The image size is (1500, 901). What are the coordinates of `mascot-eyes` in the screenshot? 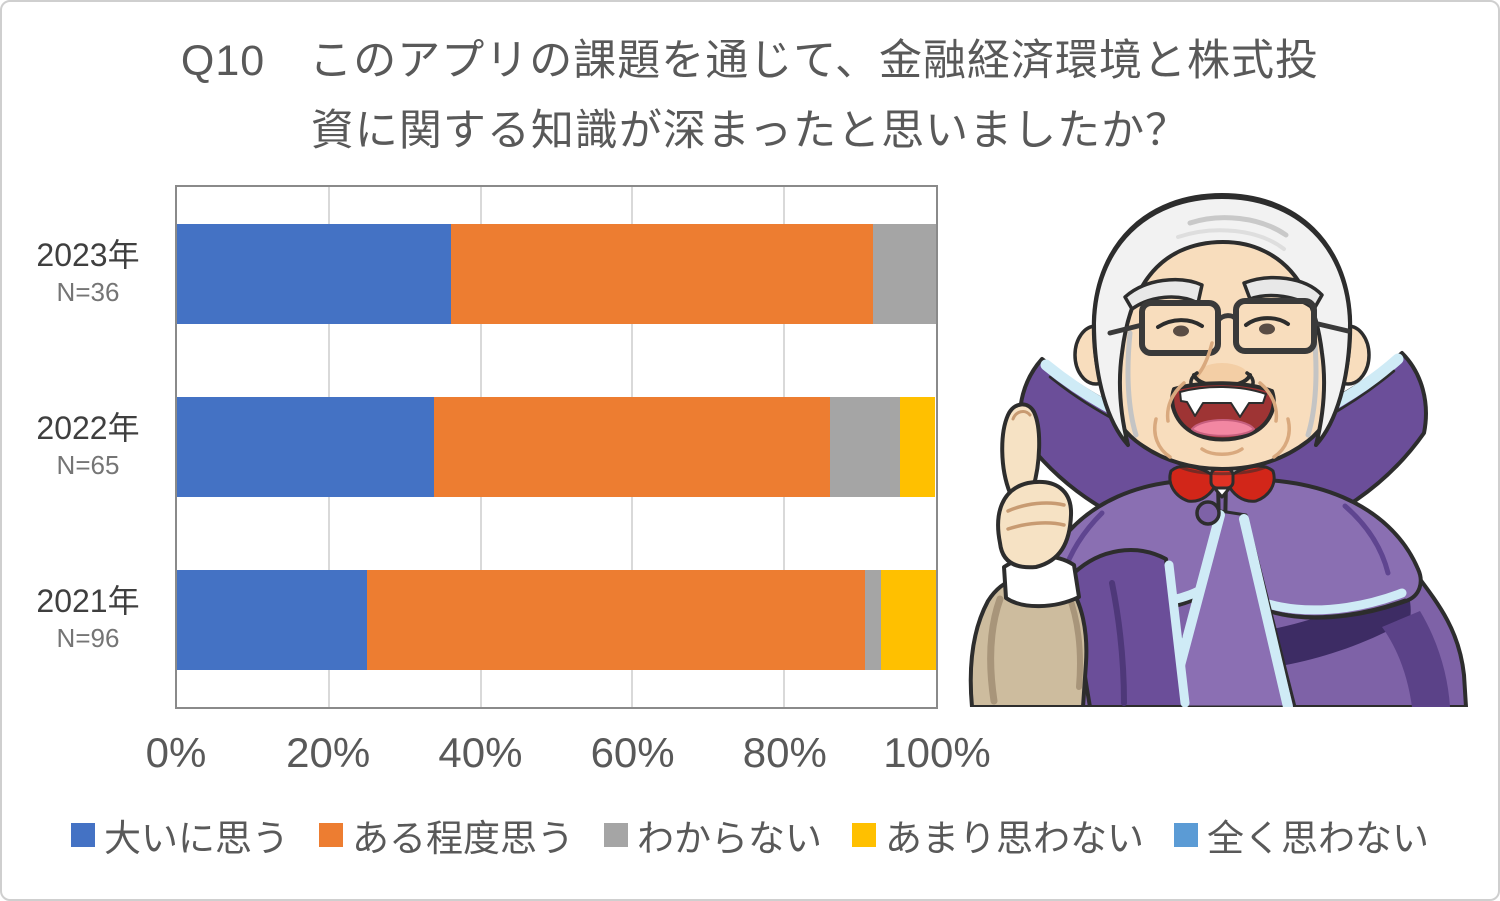 It's located at (1223, 326).